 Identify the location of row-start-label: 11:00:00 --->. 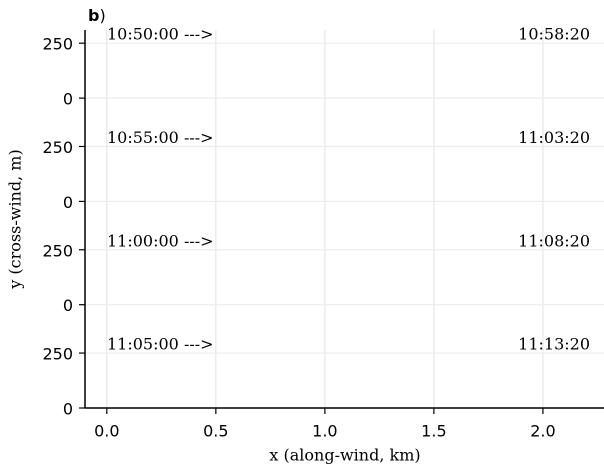
(160, 240).